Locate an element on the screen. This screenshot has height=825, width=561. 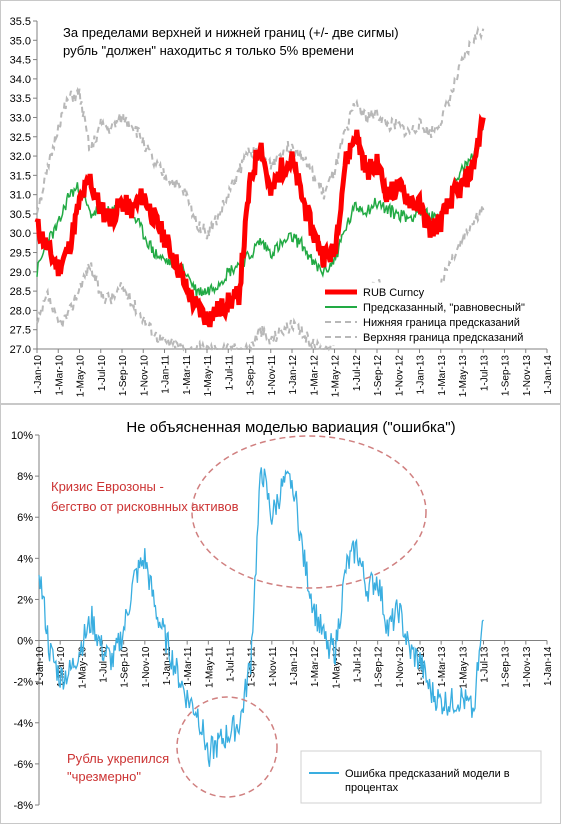
top-xtick-label: 1-Mar-10 is located at coordinates (59, 375).